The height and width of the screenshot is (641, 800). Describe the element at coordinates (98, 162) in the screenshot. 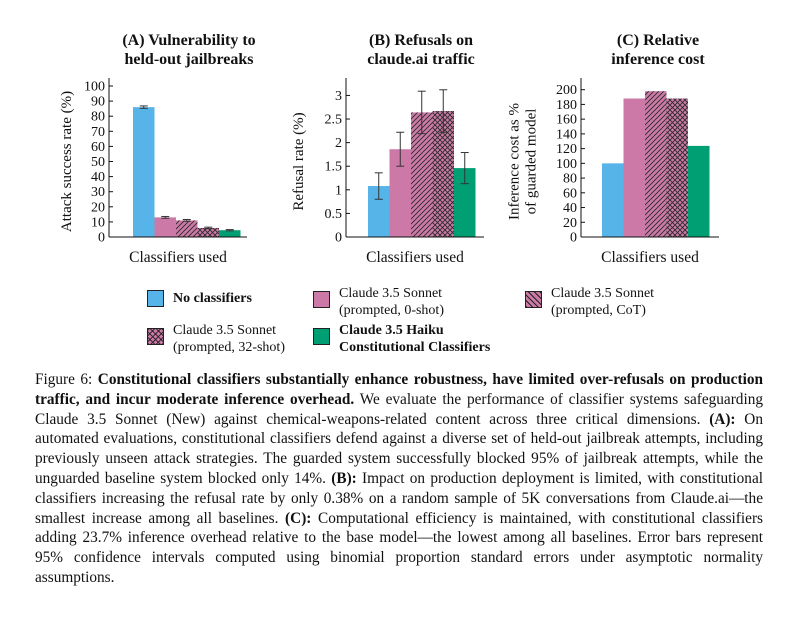

I see `chart-a-ytick-label: 50` at that location.